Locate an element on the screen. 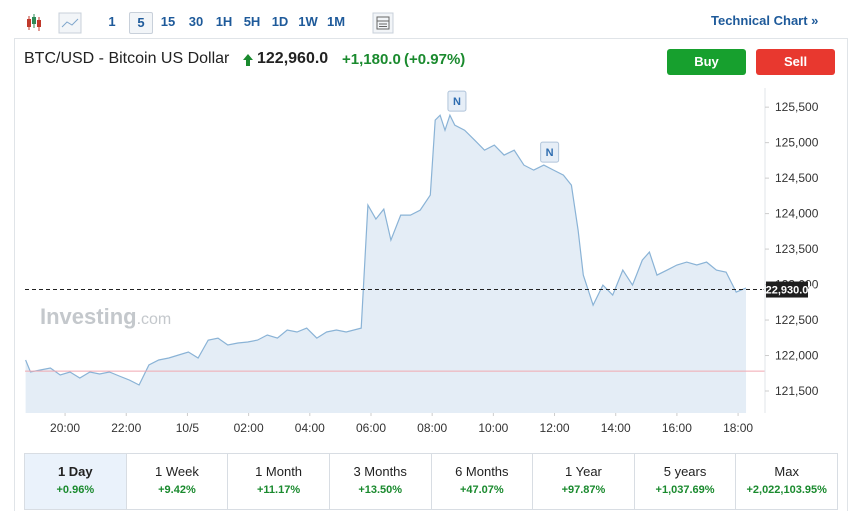 This screenshot has width=857, height=511. interval-button: 1W is located at coordinates (308, 21).